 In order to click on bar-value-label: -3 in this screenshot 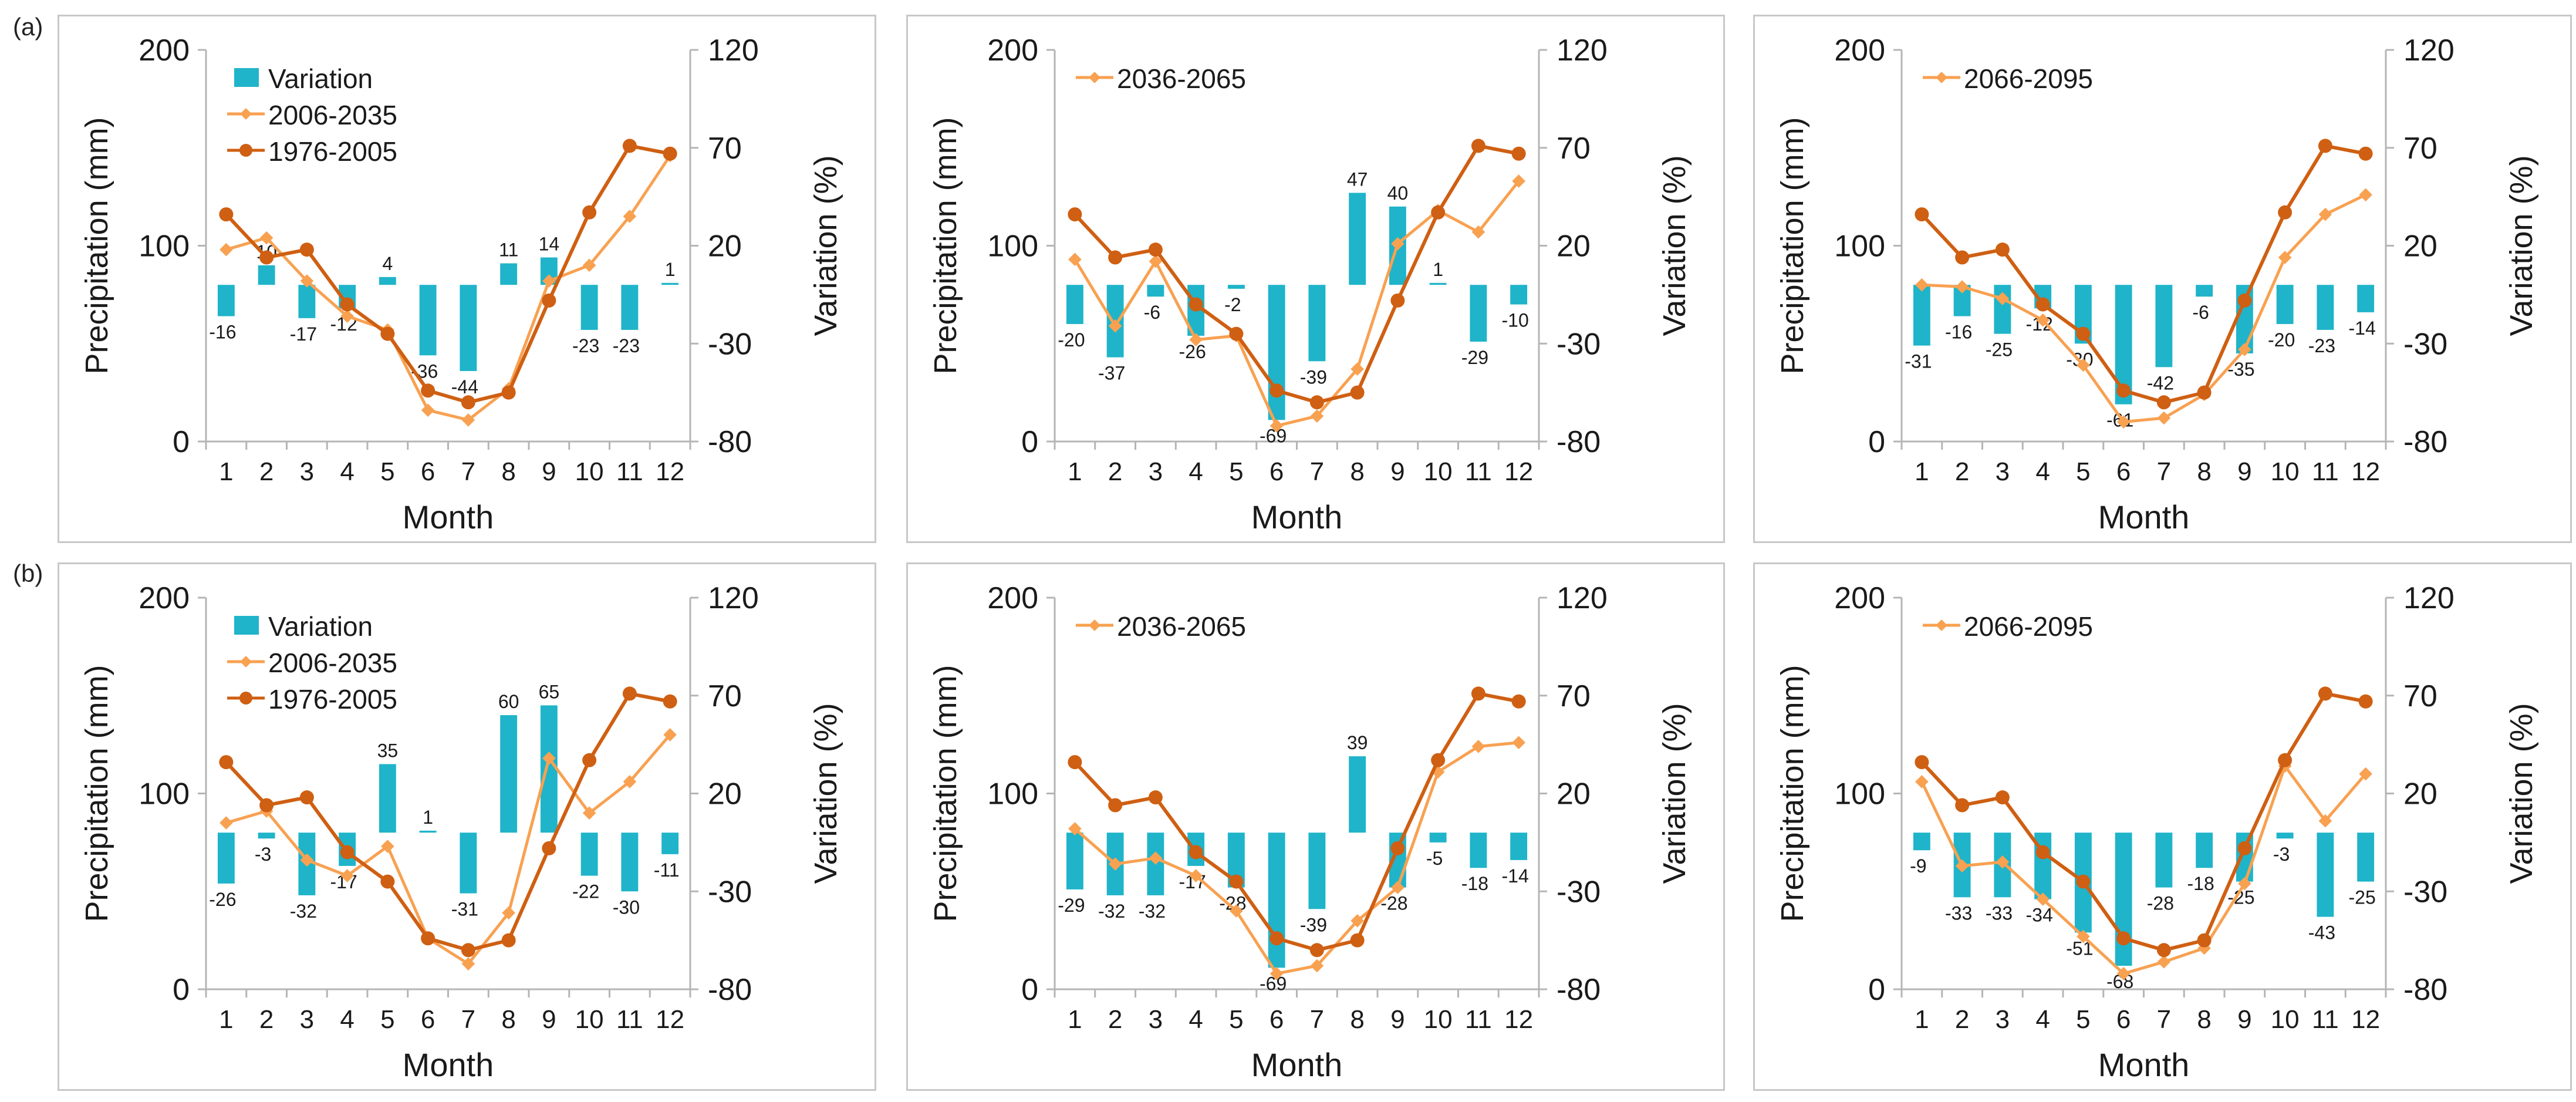, I will do `click(2281, 854)`.